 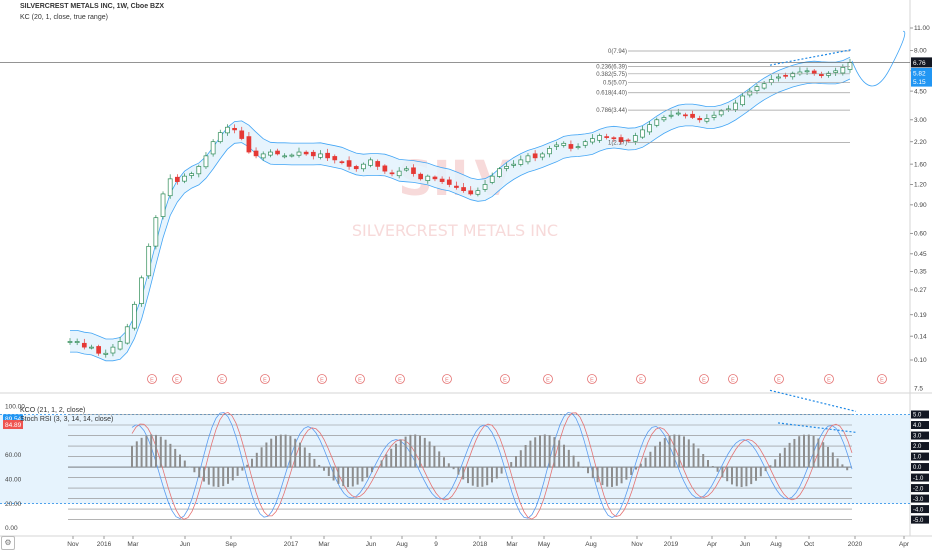 What do you see at coordinates (371, 544) in the screenshot?
I see `time-tick-label: Jun` at bounding box center [371, 544].